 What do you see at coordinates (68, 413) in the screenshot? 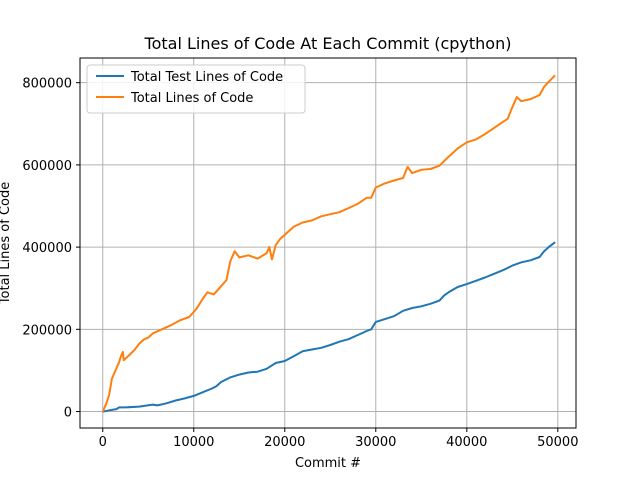
I see `y-tick-label: 0` at bounding box center [68, 413].